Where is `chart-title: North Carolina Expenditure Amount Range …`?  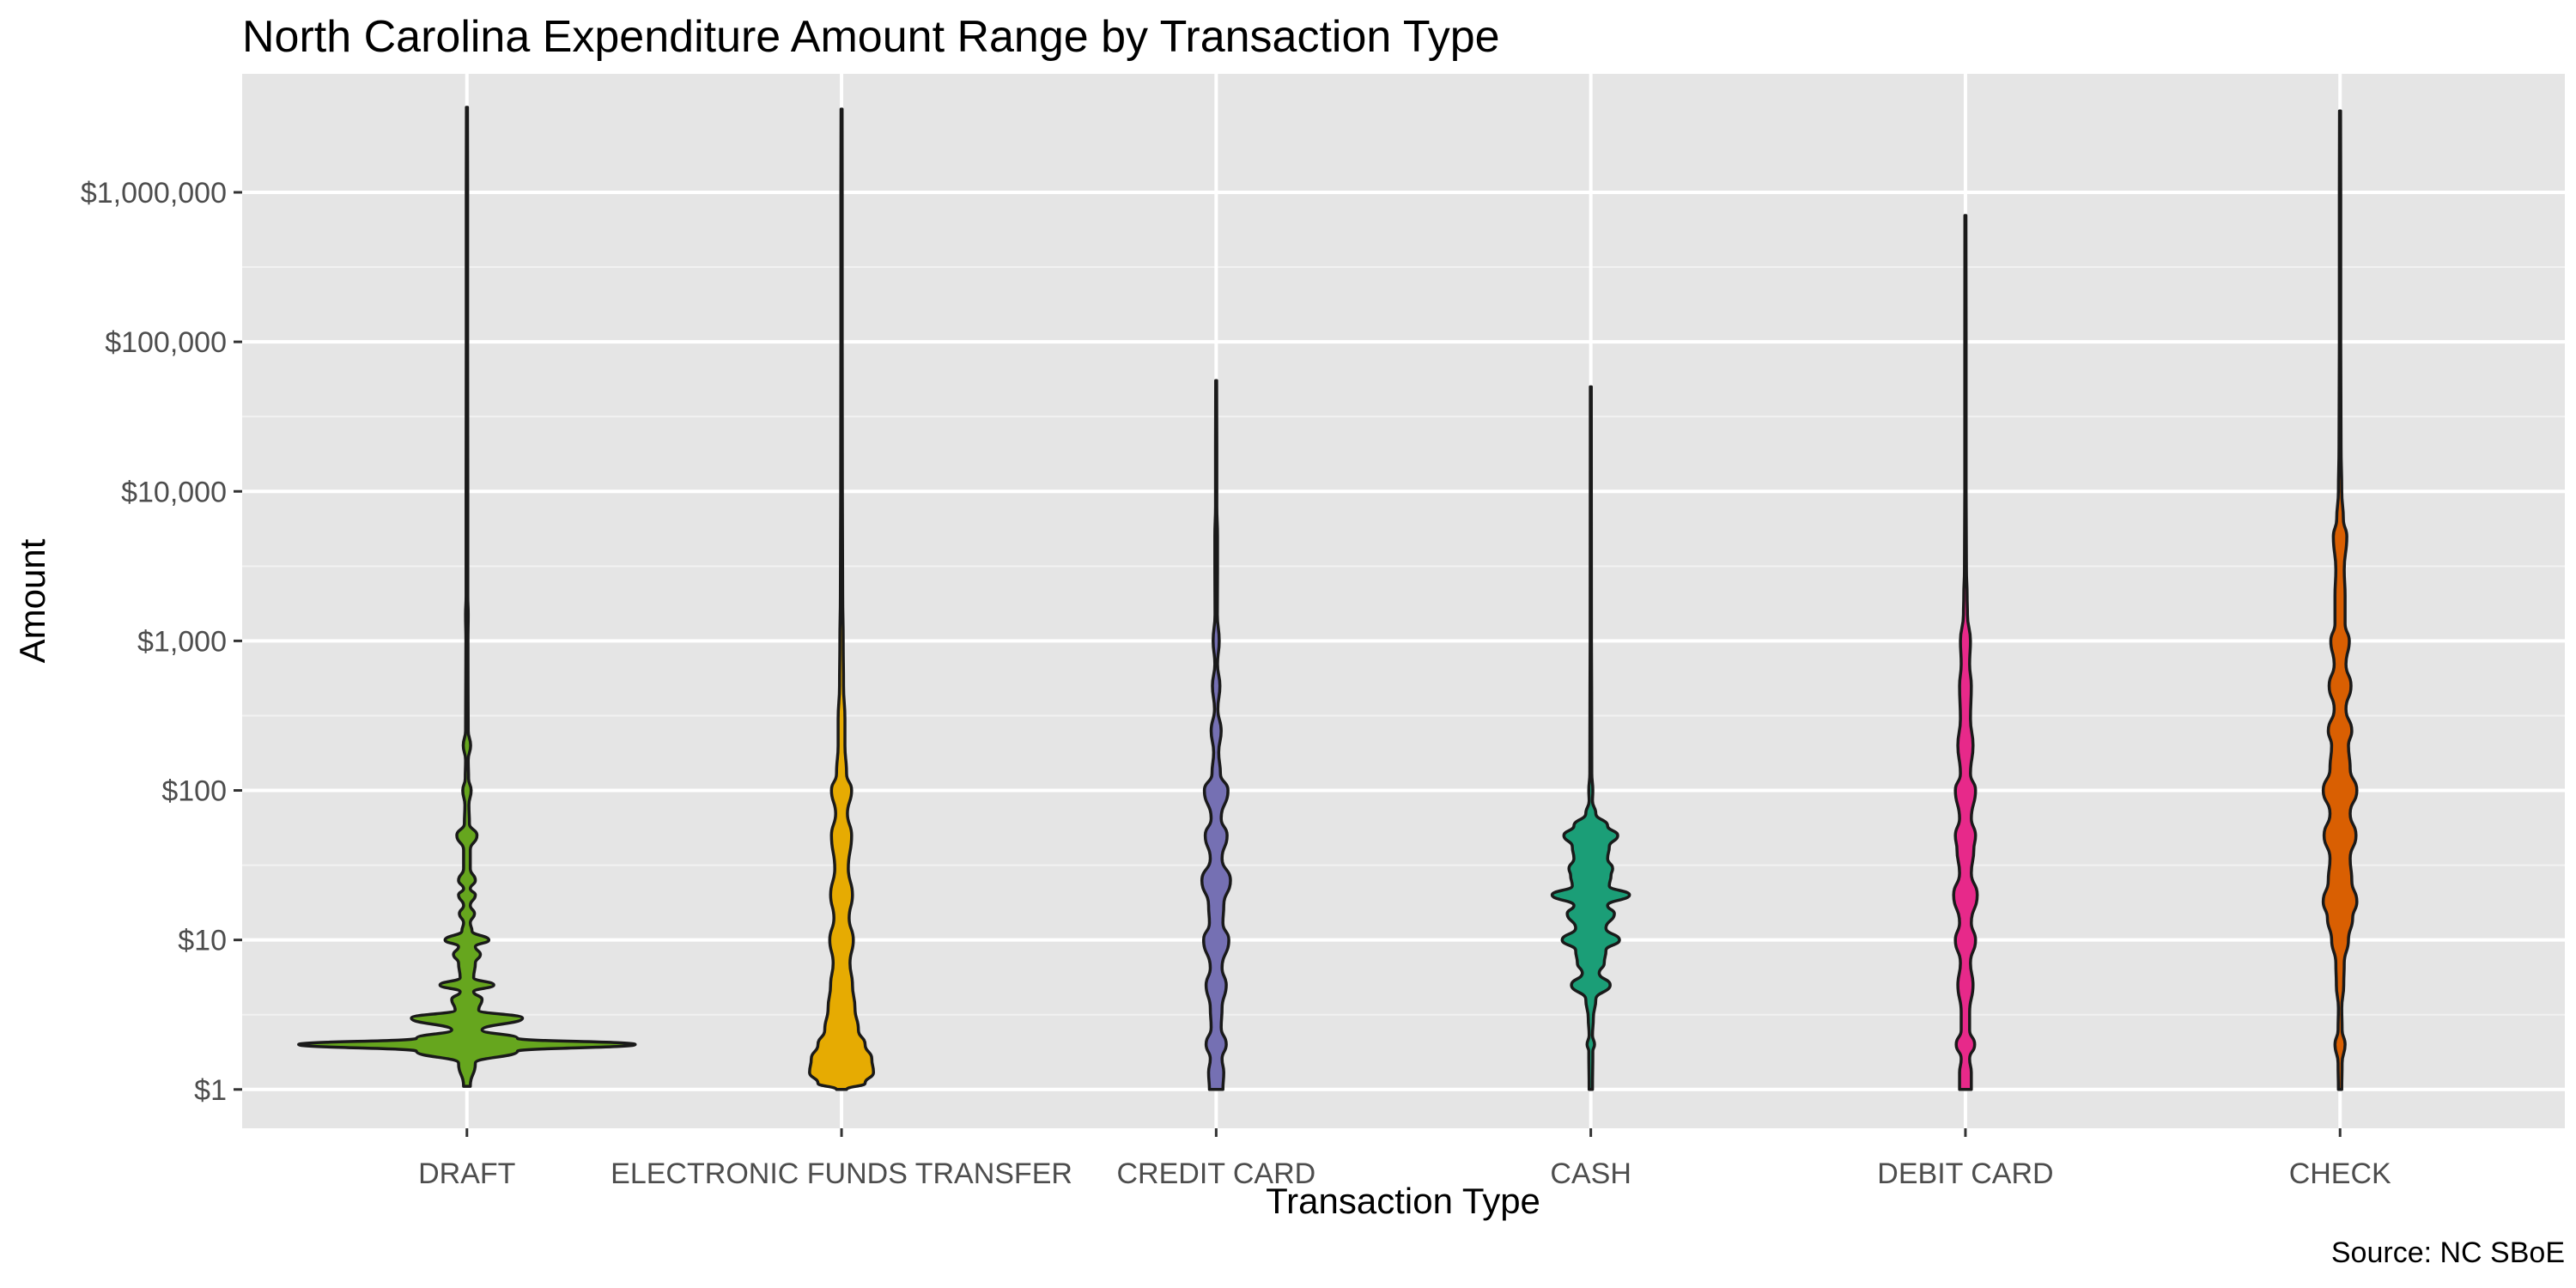
chart-title: North Carolina Expenditure Amount Range … is located at coordinates (871, 37).